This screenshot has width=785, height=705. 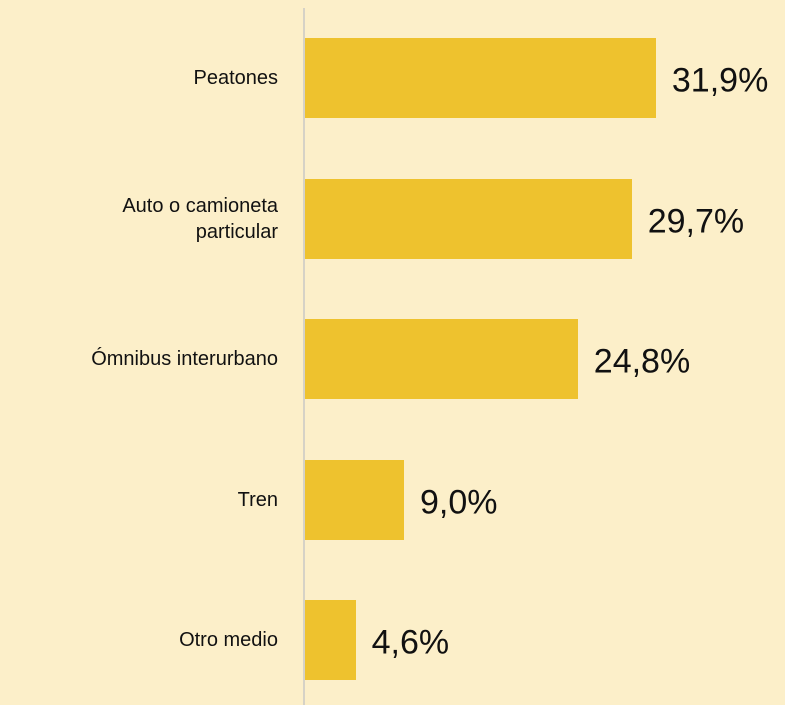 I want to click on value-label: 31,9%, so click(x=720, y=80).